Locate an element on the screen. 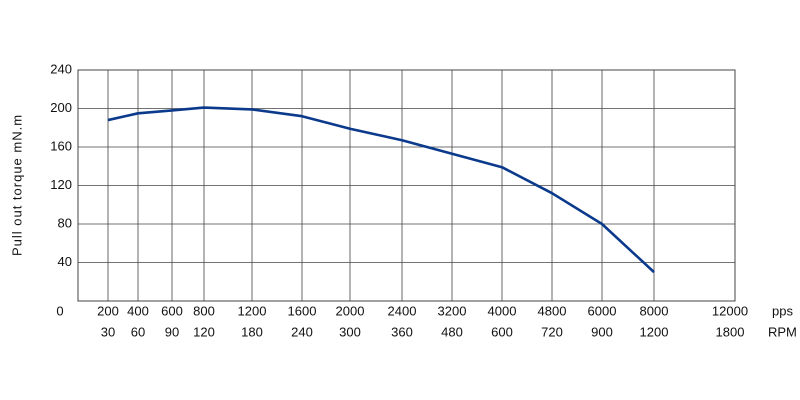 This screenshot has height=400, width=800. secondary-tick-label: 180 is located at coordinates (252, 331).